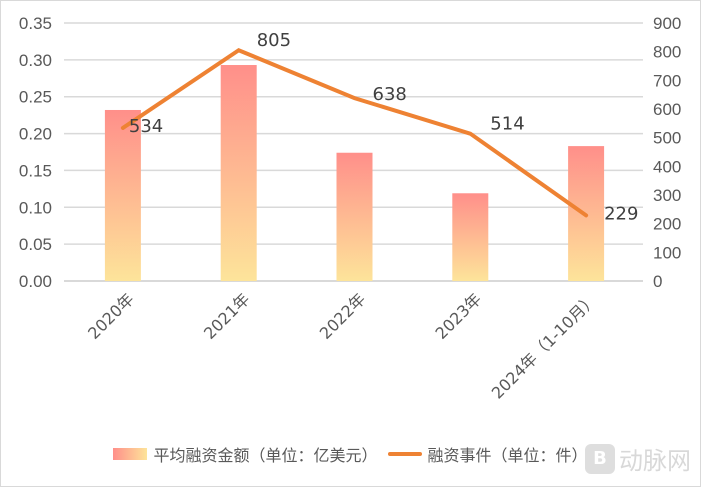  What do you see at coordinates (265, 455) in the screenshot?
I see `legend-label: 平均融资金额（单位：亿美元）` at bounding box center [265, 455].